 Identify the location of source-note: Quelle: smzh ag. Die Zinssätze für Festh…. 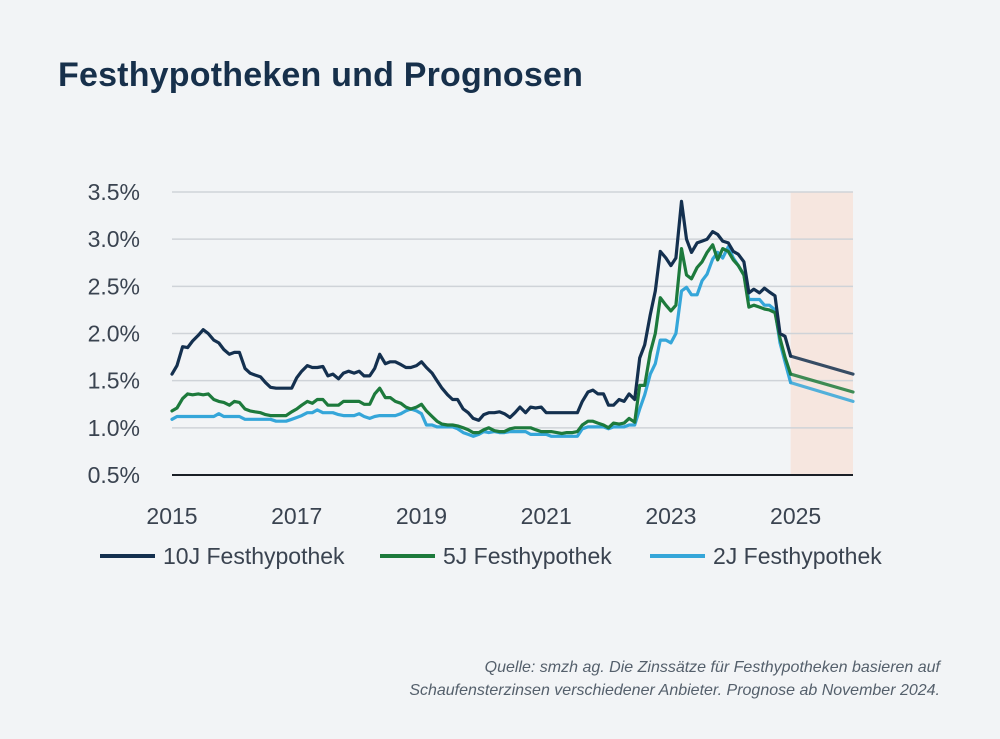
(590, 679).